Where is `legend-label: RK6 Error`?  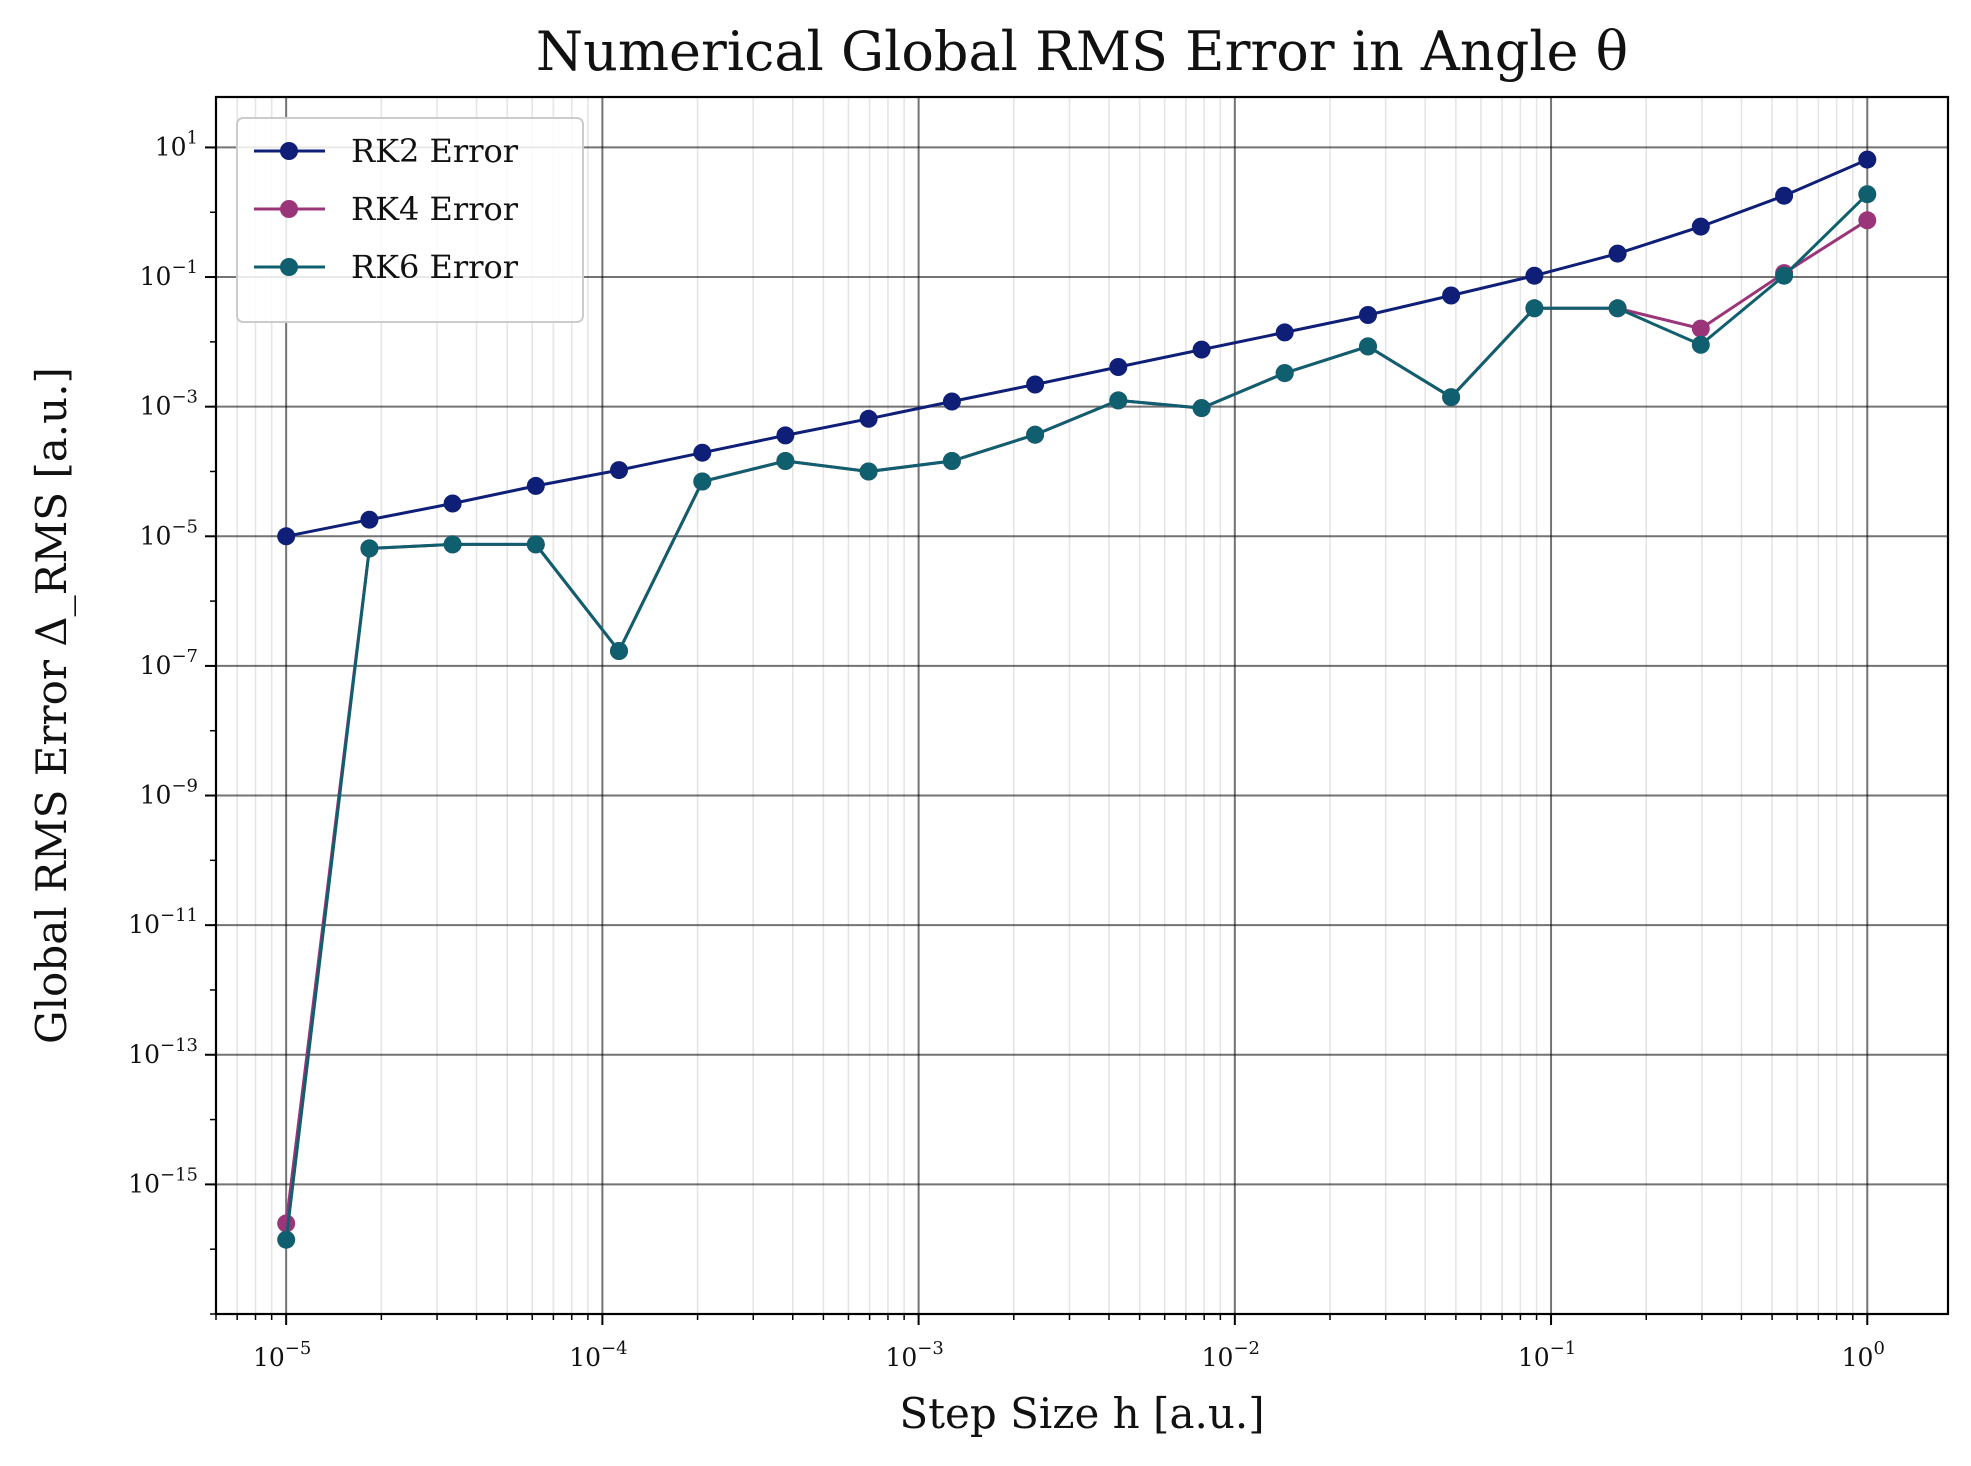 legend-label: RK6 Error is located at coordinates (435, 267).